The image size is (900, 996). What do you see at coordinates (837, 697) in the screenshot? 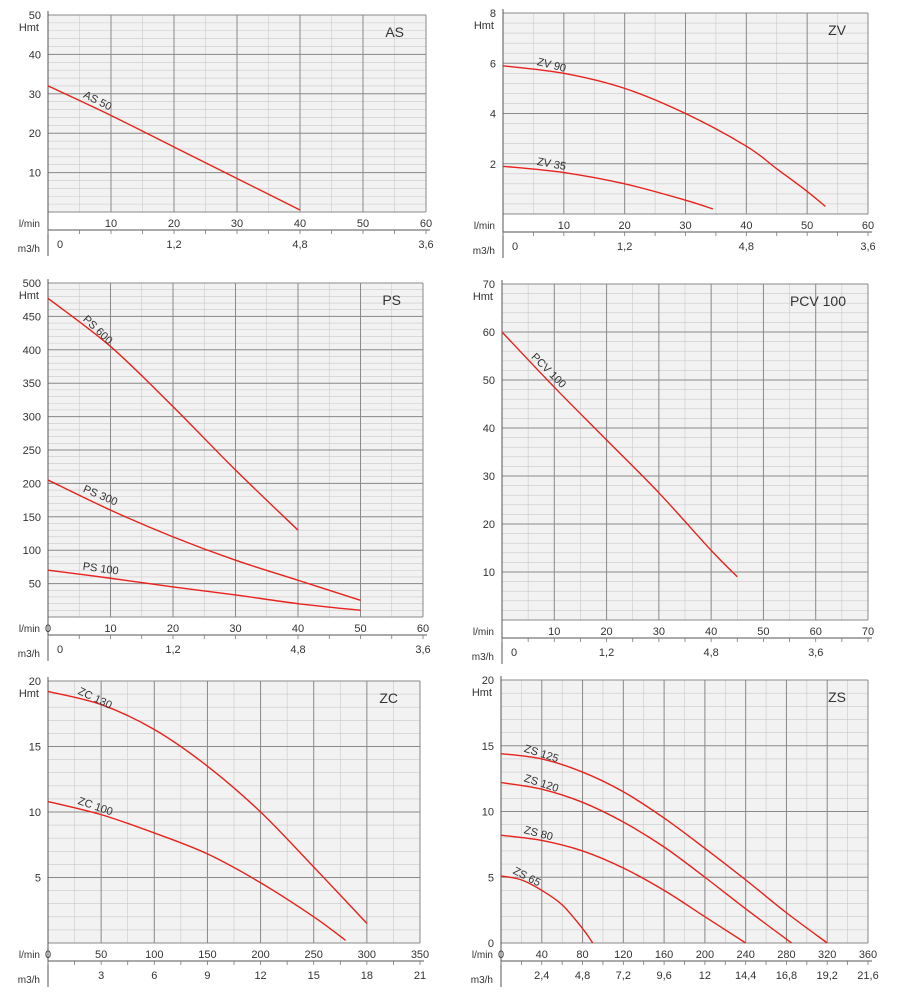
I see `chart-title: ZS` at bounding box center [837, 697].